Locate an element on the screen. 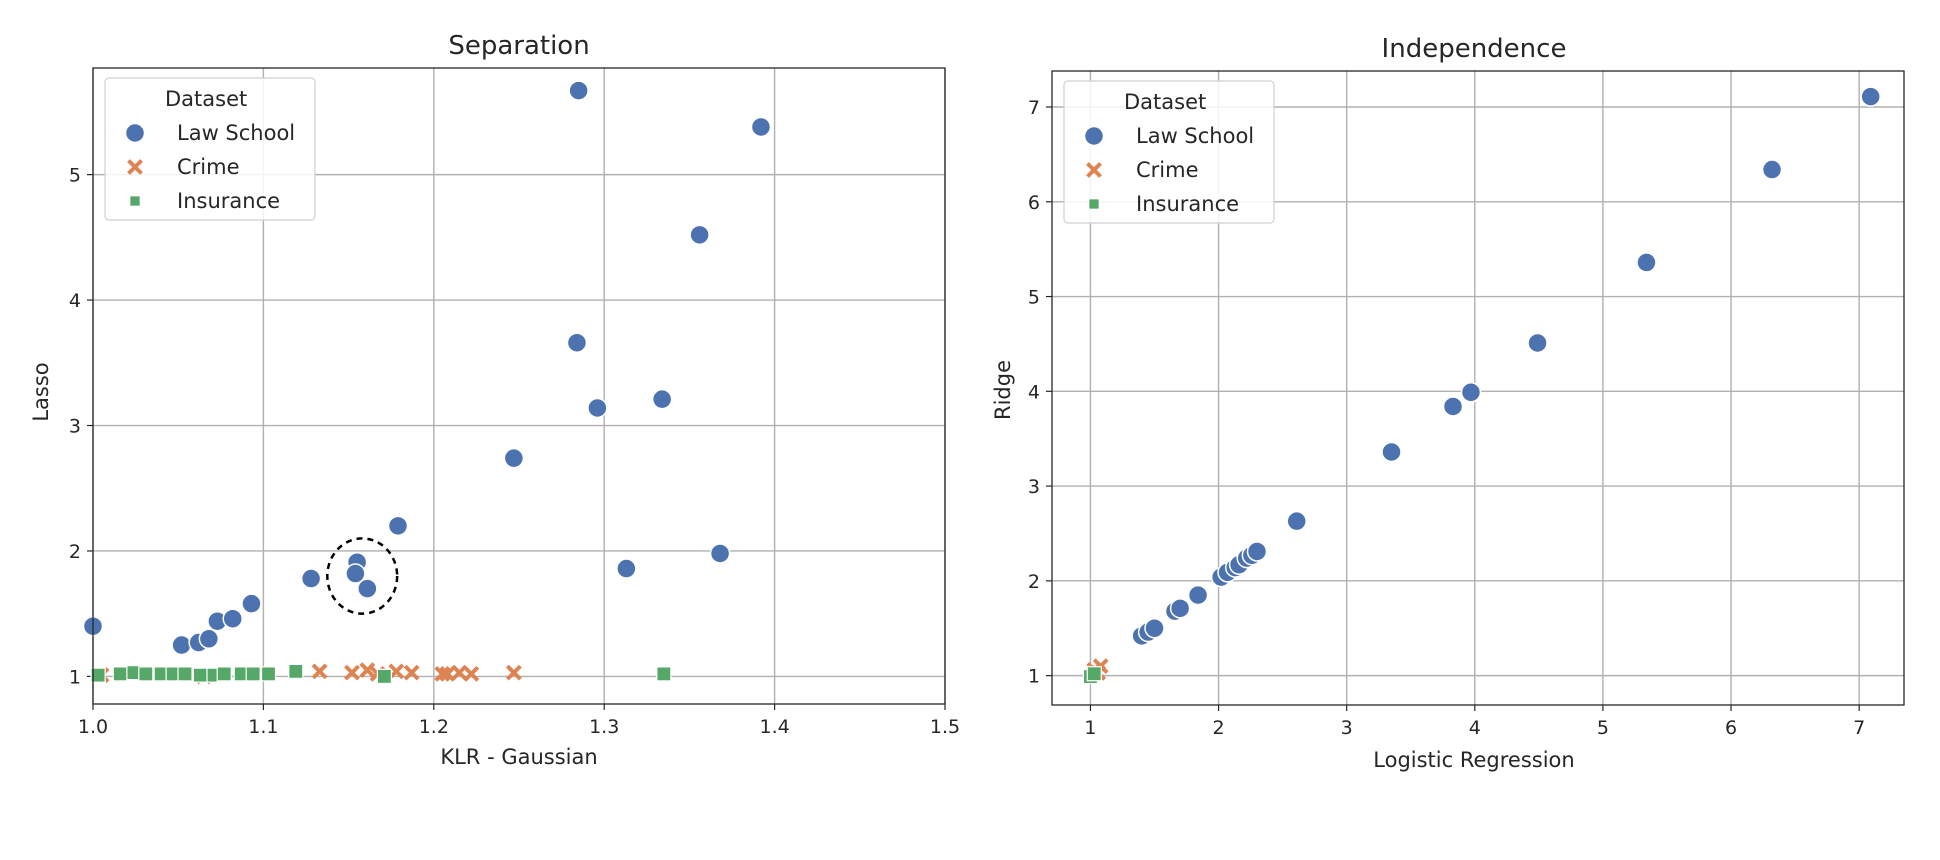 This screenshot has height=860, width=1940. chart-title: Separation is located at coordinates (518, 46).